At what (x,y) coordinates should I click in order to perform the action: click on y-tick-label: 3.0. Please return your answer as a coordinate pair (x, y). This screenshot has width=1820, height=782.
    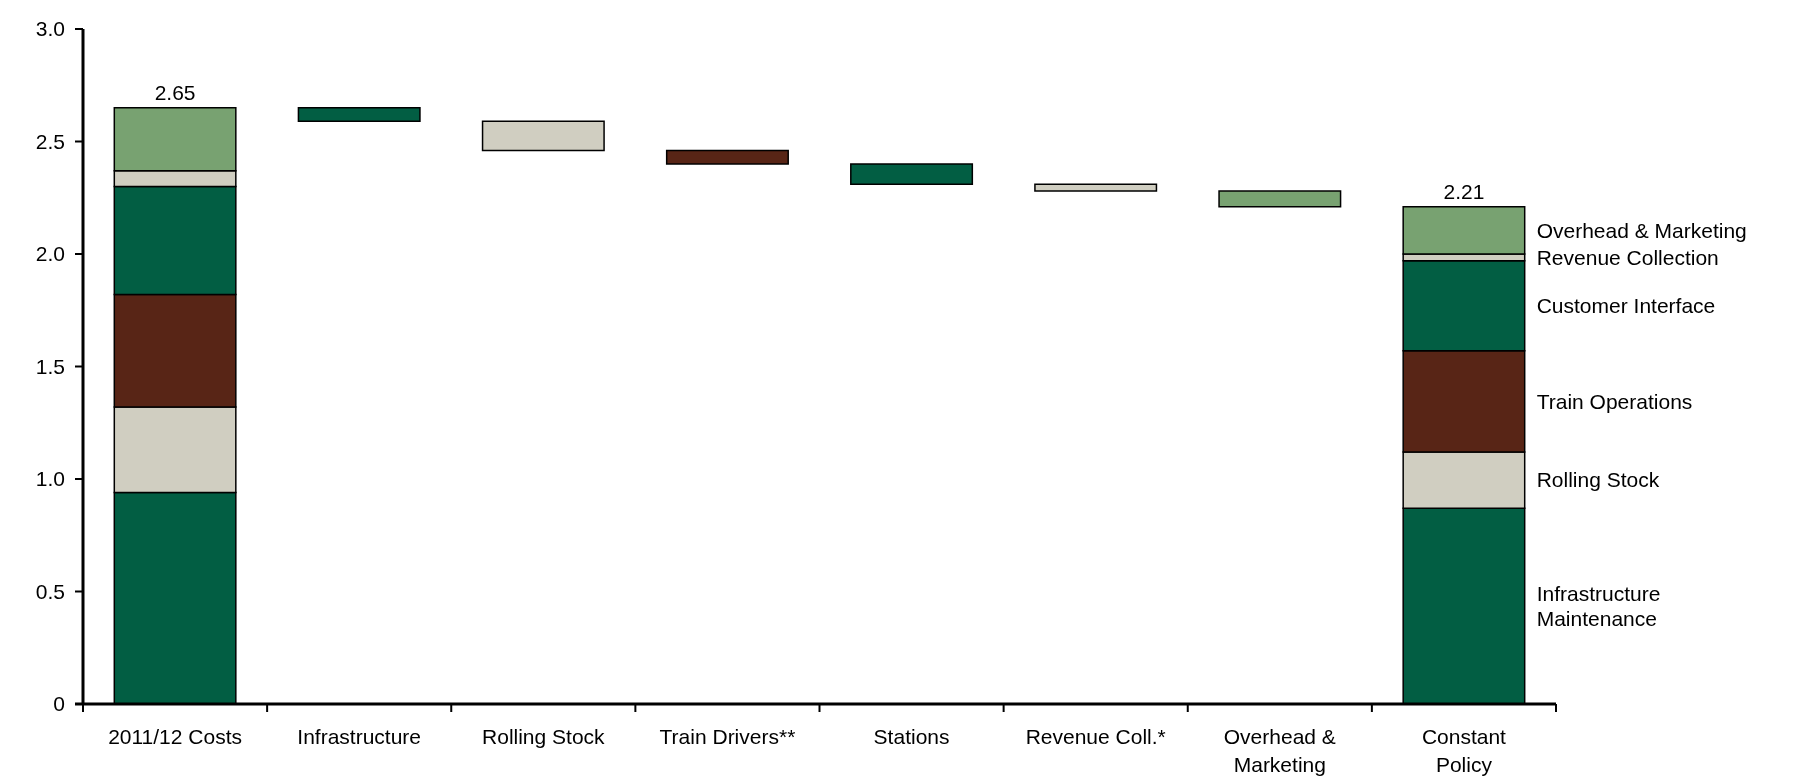
    Looking at the image, I should click on (50, 29).